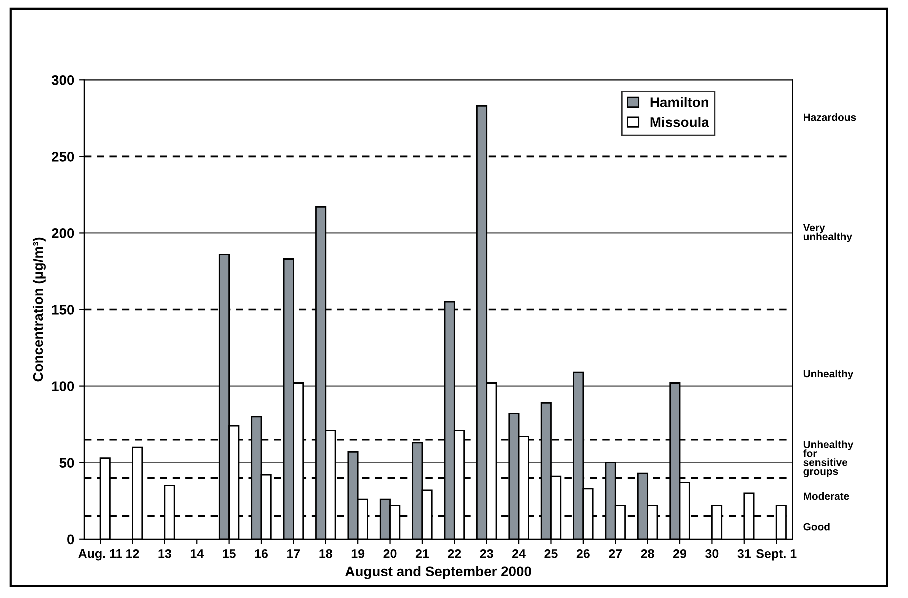  Describe the element at coordinates (647, 553) in the screenshot. I see `x-tick-label: 28` at that location.